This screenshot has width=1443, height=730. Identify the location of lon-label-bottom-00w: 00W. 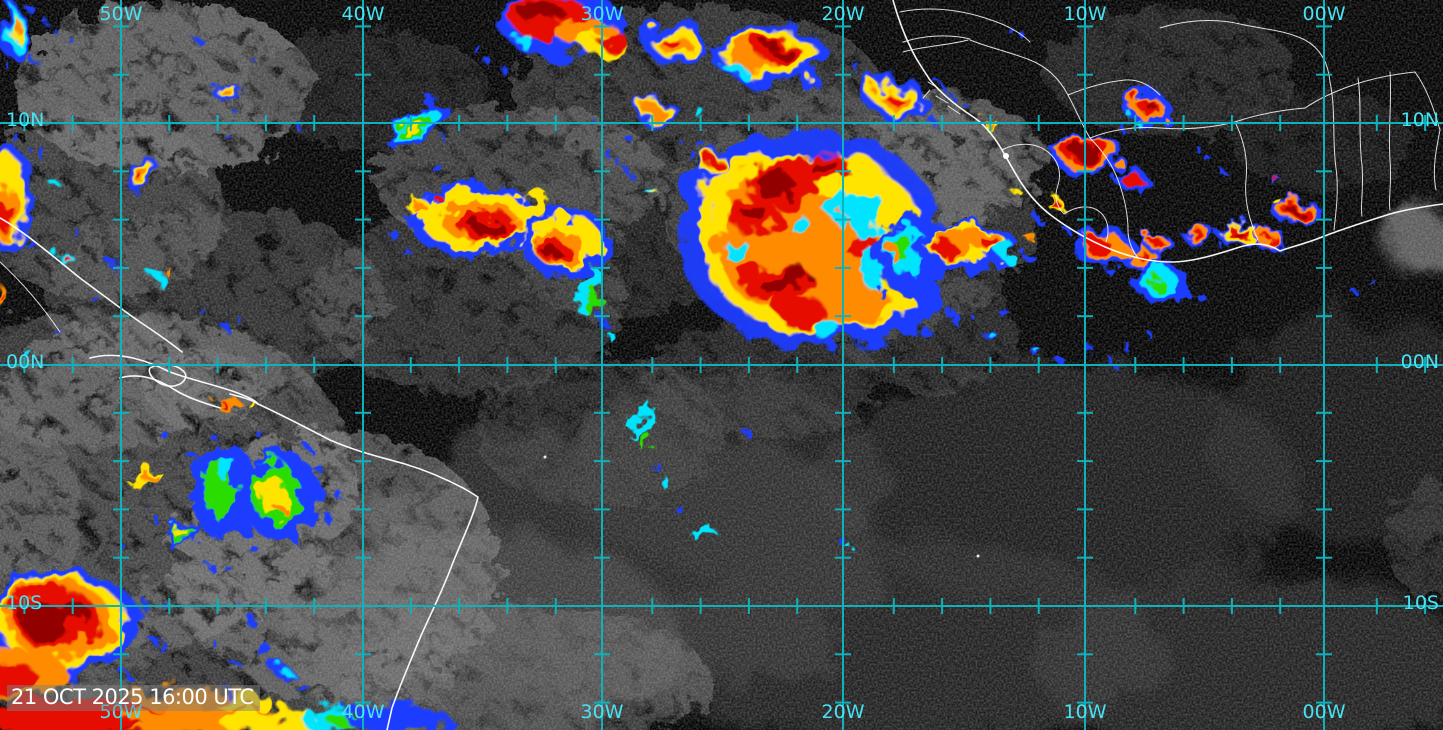
(1324, 712).